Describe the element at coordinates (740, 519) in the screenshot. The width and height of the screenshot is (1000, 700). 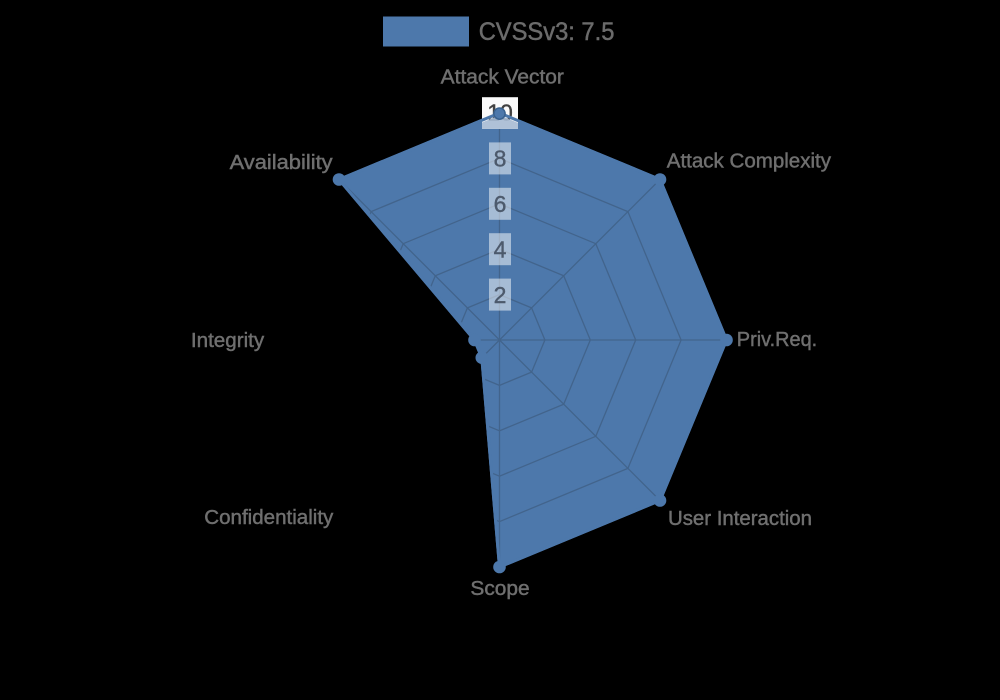
I see `svg-text: User Interaction` at that location.